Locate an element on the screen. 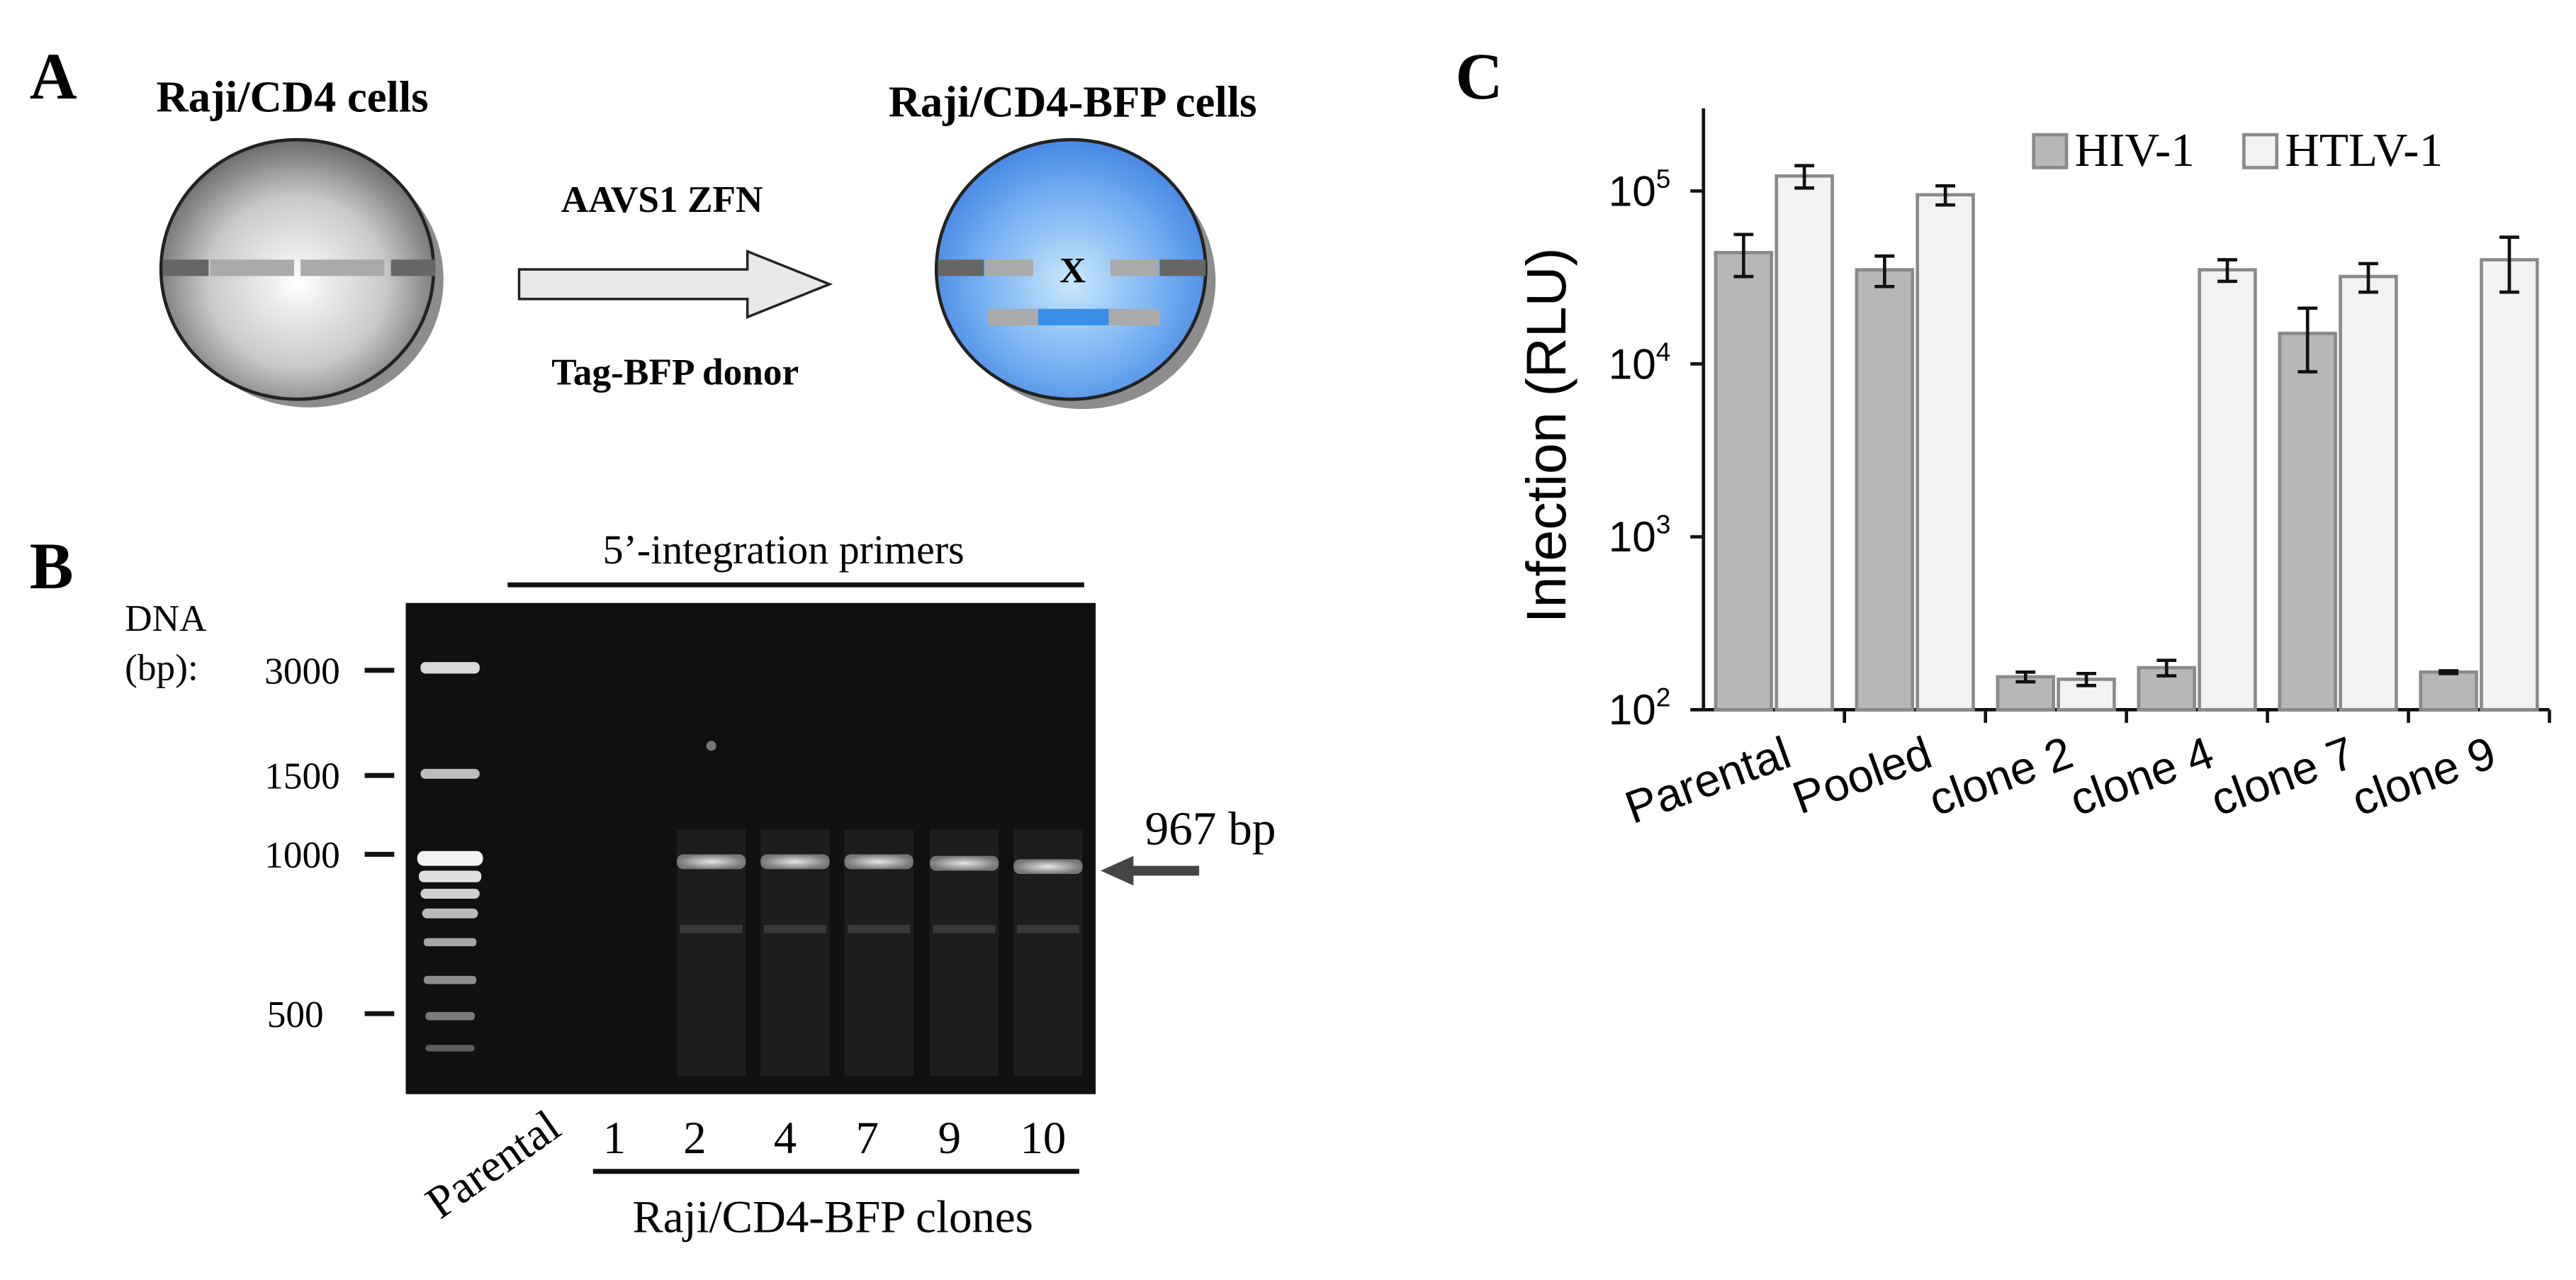  legend-label-htlv-1: HTLV-1 is located at coordinates (2364, 150).